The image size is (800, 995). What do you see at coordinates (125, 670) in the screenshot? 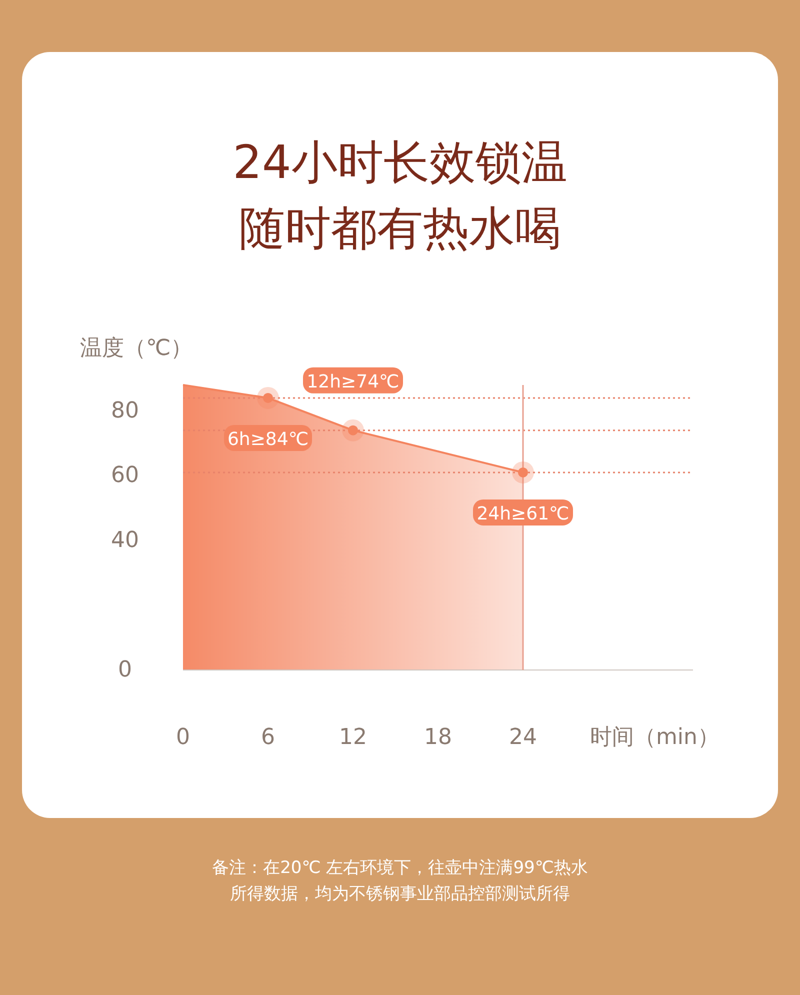
I see `y-tick-label: 0` at bounding box center [125, 670].